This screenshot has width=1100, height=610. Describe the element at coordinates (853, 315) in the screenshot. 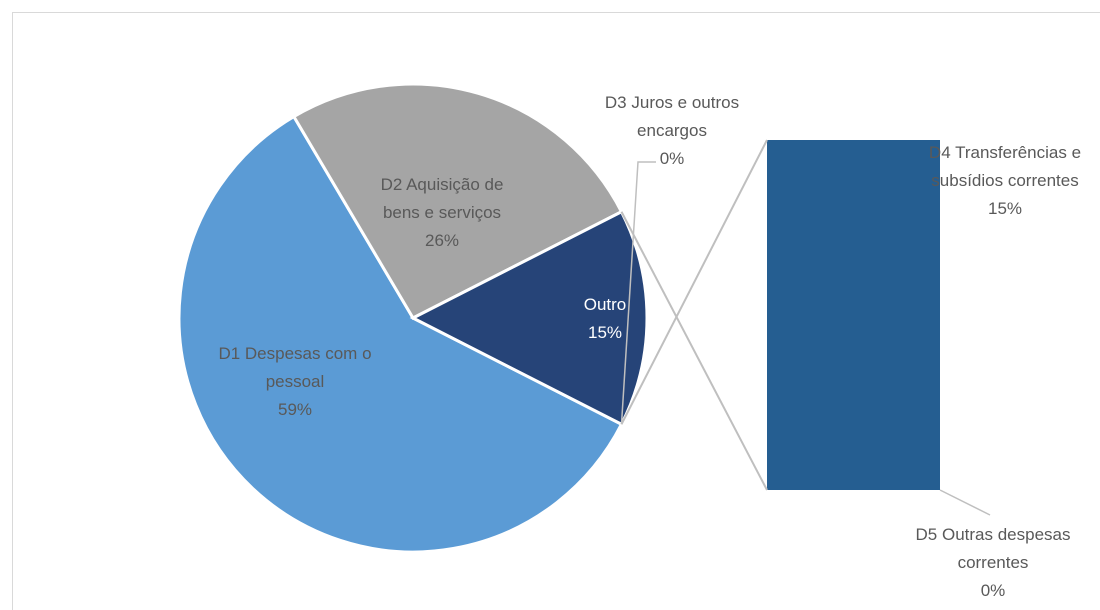

I see `bar-segment` at that location.